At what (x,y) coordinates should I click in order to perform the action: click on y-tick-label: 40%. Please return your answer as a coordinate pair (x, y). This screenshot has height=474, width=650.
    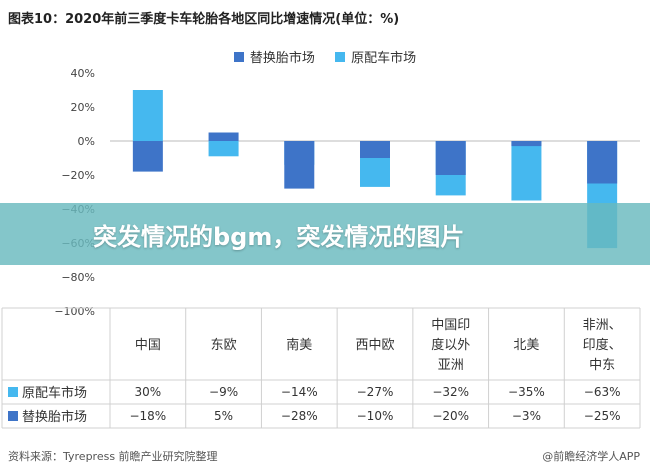
    Looking at the image, I should click on (83, 73).